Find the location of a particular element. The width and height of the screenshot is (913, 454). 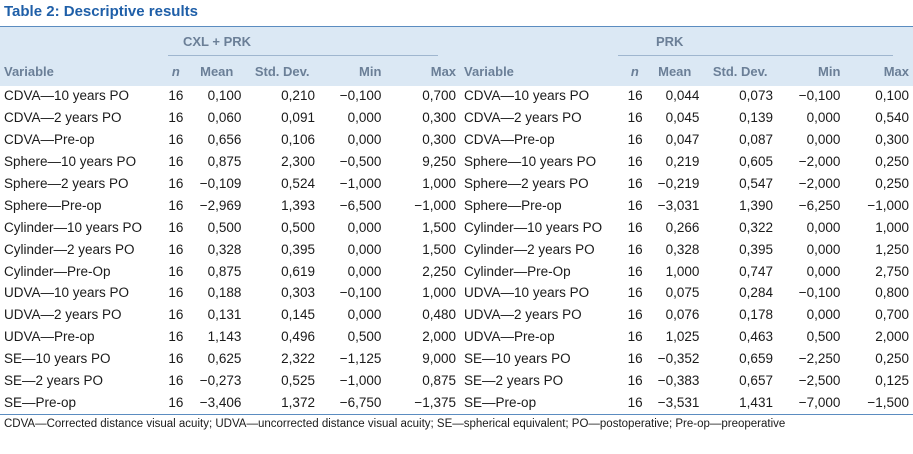

cxl-prk-mean-cell: 0,188 is located at coordinates (224, 293).